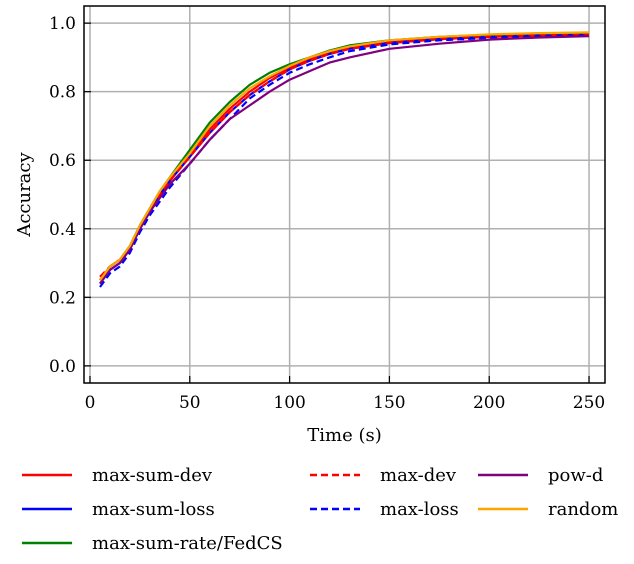 This screenshot has width=634, height=564. I want to click on y-tick-label: 0.0, so click(62, 367).